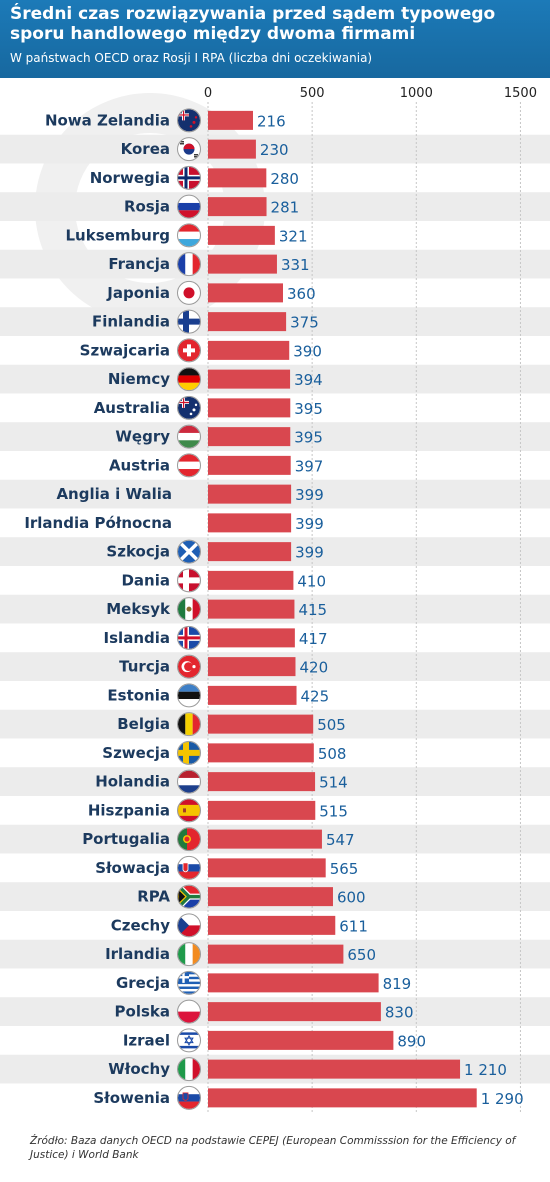 Image resolution: width=550 pixels, height=1182 pixels. What do you see at coordinates (315, 696) in the screenshot?
I see `value-label: 425` at bounding box center [315, 696].